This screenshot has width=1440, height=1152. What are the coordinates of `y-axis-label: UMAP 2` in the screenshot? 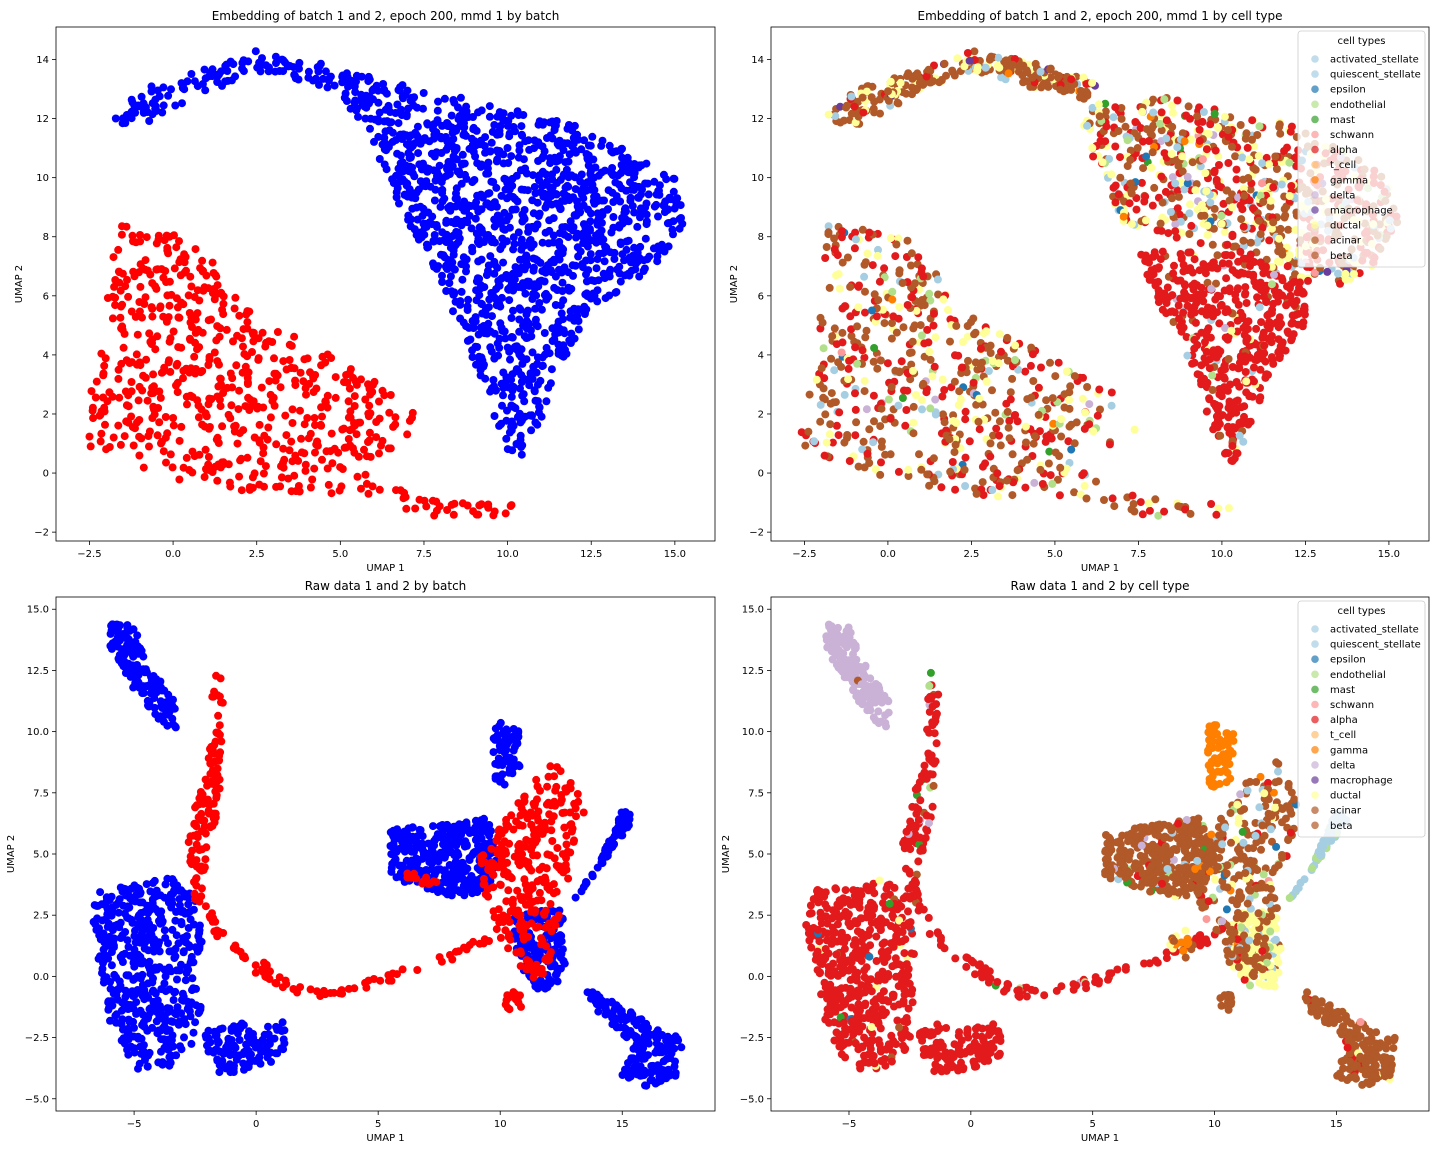 It's located at (19, 284).